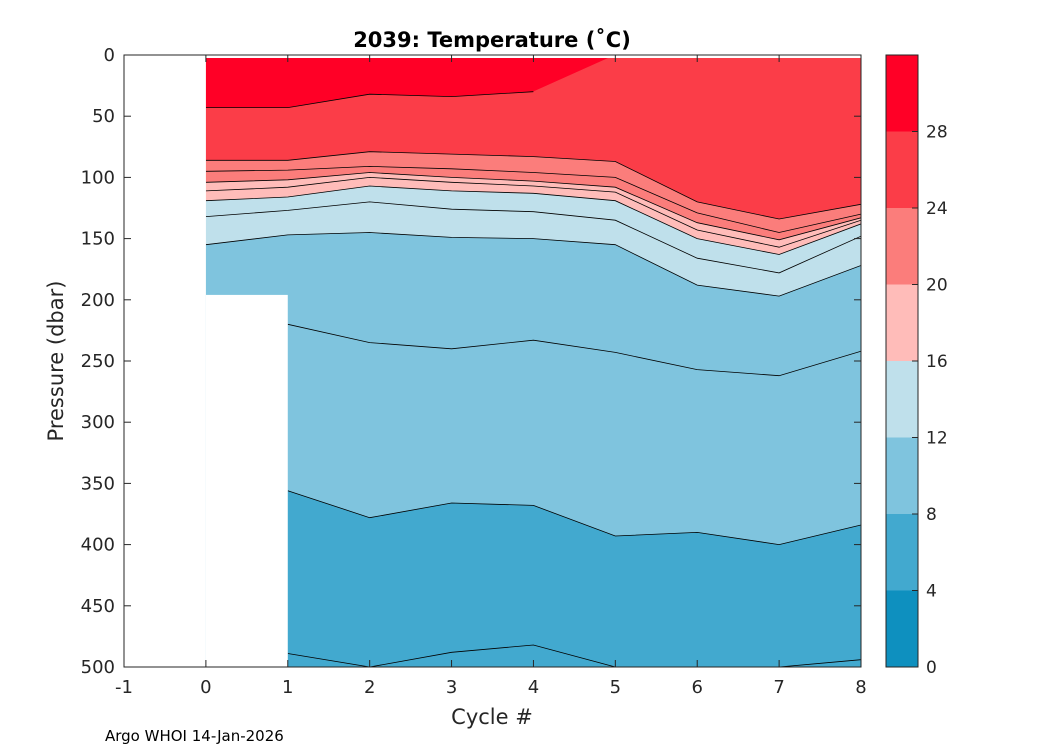 The height and width of the screenshot is (750, 1050). I want to click on y-tick-label: 100, so click(98, 177).